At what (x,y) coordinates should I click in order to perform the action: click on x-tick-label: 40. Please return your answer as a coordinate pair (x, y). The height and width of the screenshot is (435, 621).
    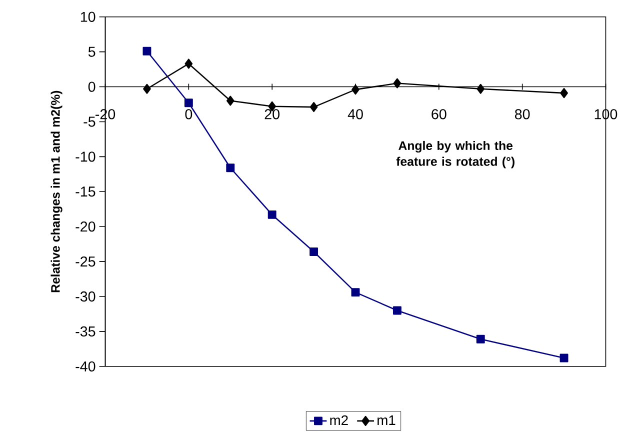
    Looking at the image, I should click on (355, 114).